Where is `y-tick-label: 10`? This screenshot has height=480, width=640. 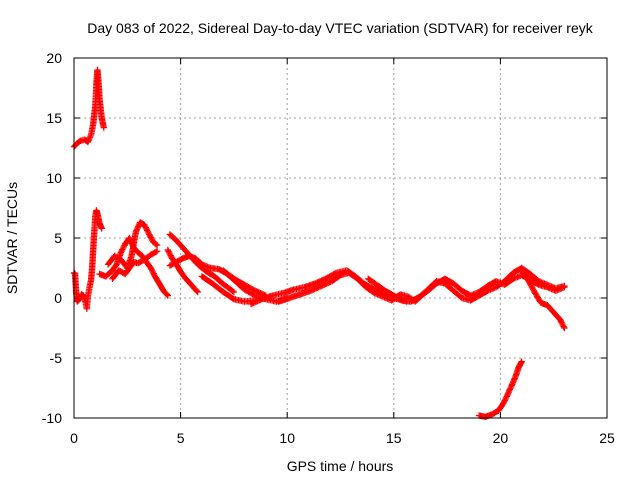 y-tick-label: 10 is located at coordinates (54, 178).